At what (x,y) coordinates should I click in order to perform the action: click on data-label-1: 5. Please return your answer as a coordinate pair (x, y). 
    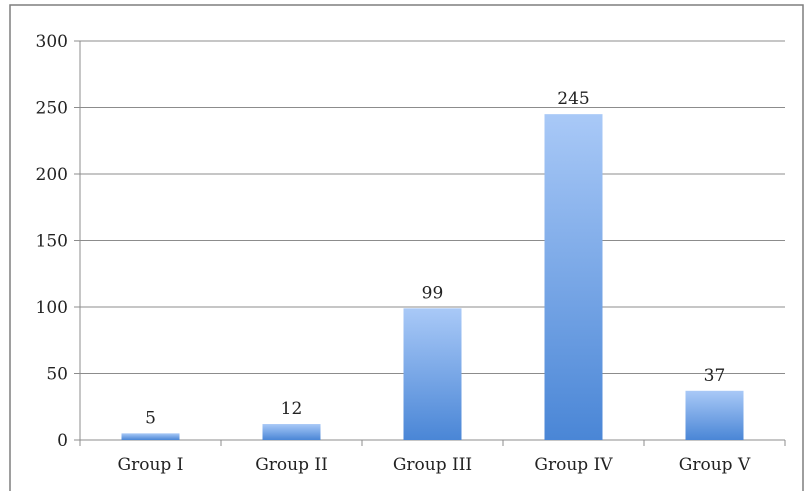
    Looking at the image, I should click on (150, 418).